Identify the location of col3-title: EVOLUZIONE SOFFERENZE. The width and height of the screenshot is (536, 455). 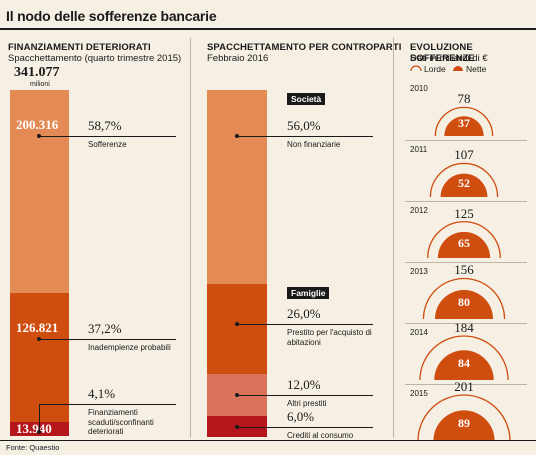
(442, 53).